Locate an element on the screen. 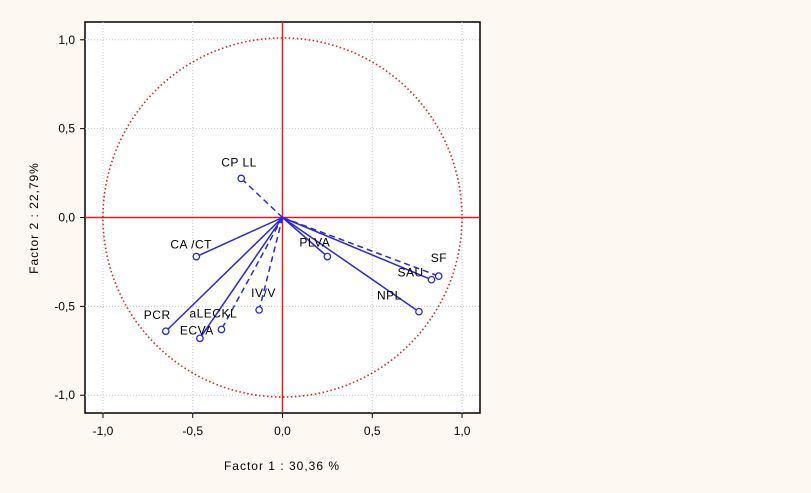 The image size is (811, 493). x-tick-label: 0,5 is located at coordinates (372, 431).